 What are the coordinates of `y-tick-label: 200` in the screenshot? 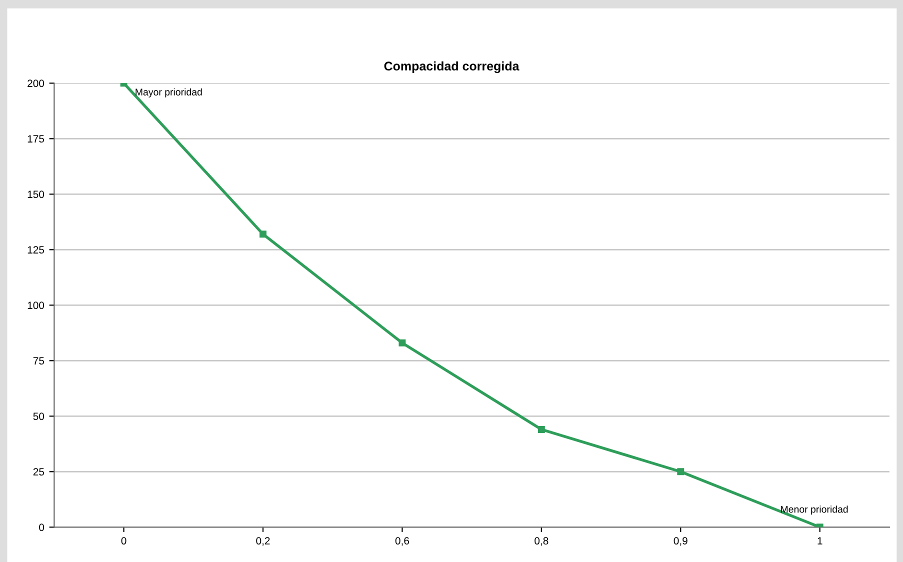 It's located at (36, 84).